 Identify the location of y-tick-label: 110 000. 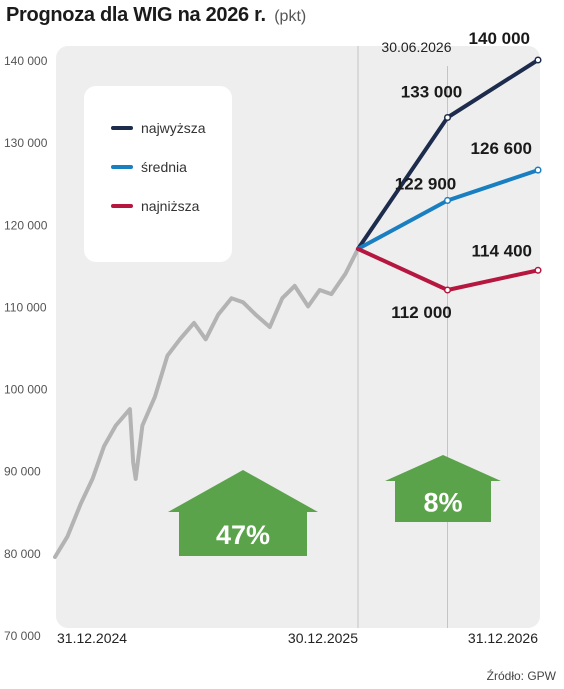
(25, 307).